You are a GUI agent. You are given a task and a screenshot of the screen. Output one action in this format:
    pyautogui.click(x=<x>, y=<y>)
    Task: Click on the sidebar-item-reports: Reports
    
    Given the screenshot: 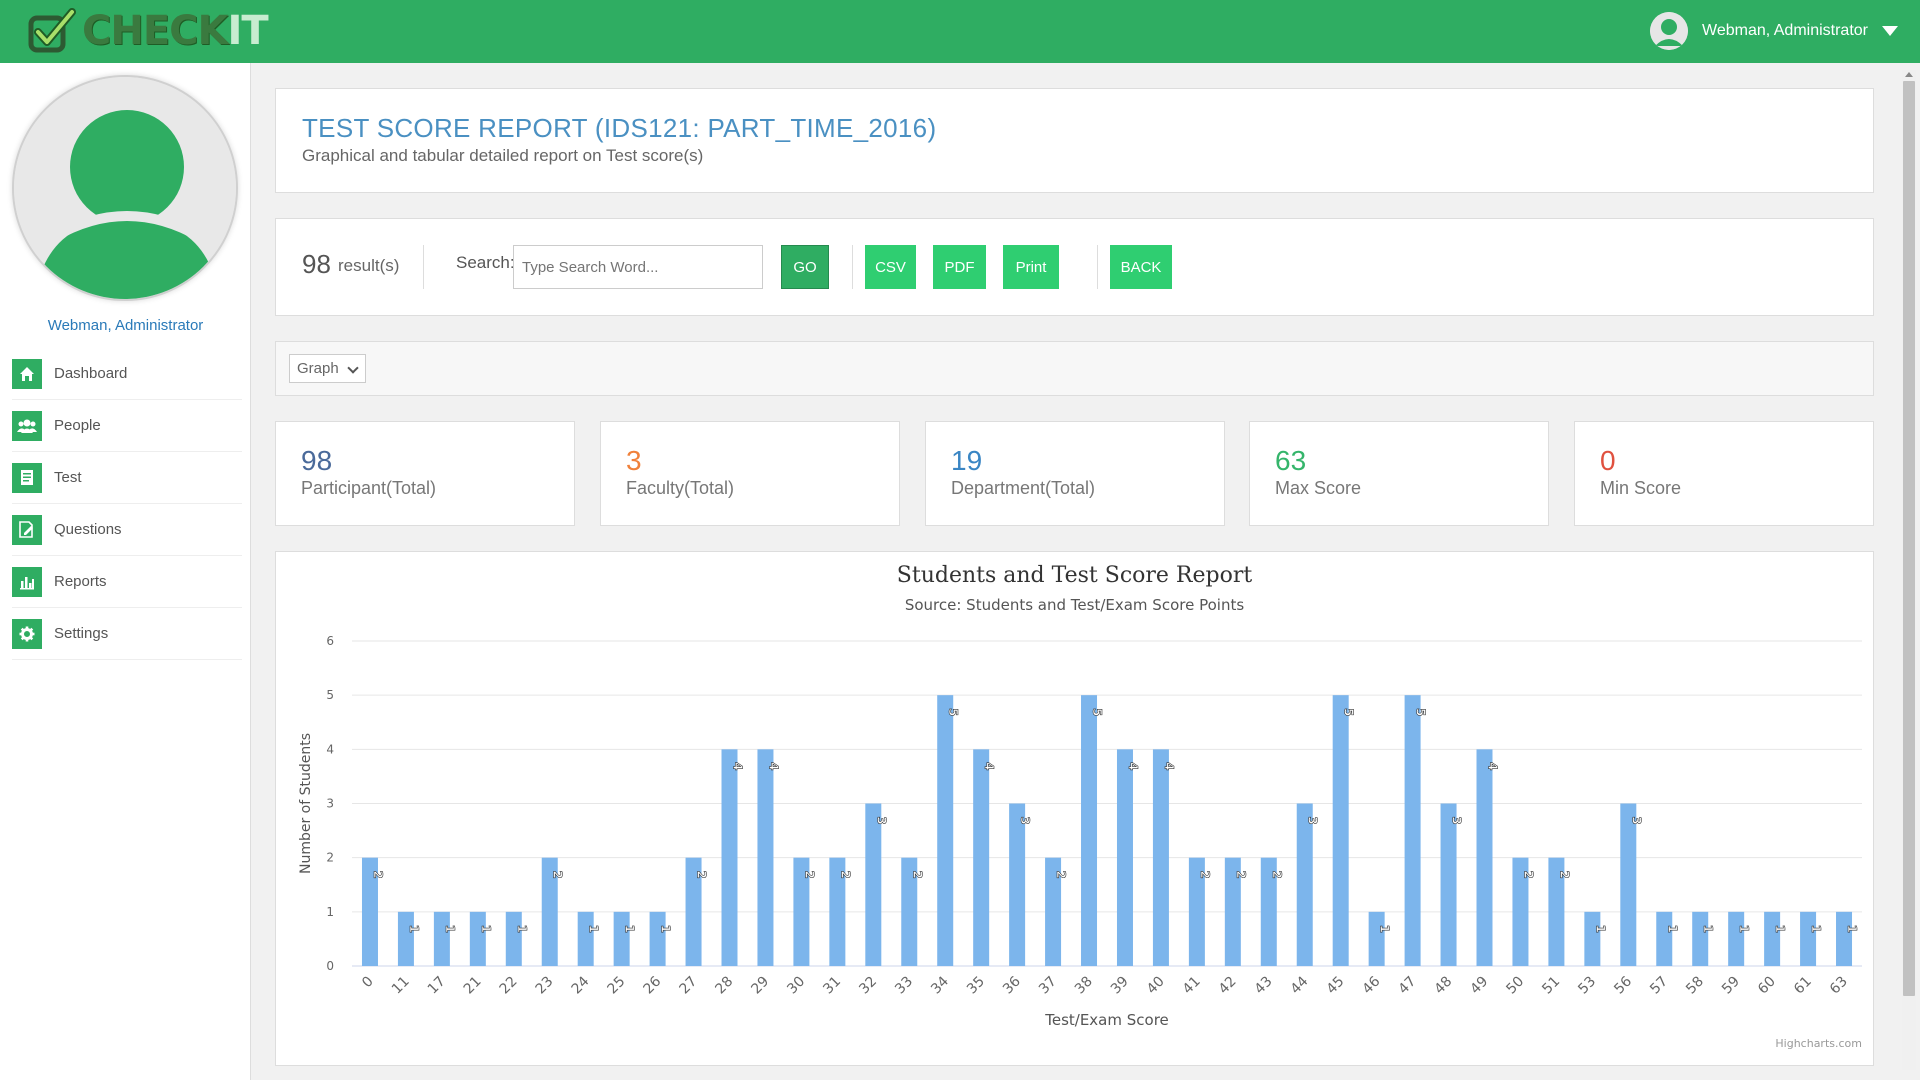 What is the action you would take?
    pyautogui.click(x=127, y=582)
    